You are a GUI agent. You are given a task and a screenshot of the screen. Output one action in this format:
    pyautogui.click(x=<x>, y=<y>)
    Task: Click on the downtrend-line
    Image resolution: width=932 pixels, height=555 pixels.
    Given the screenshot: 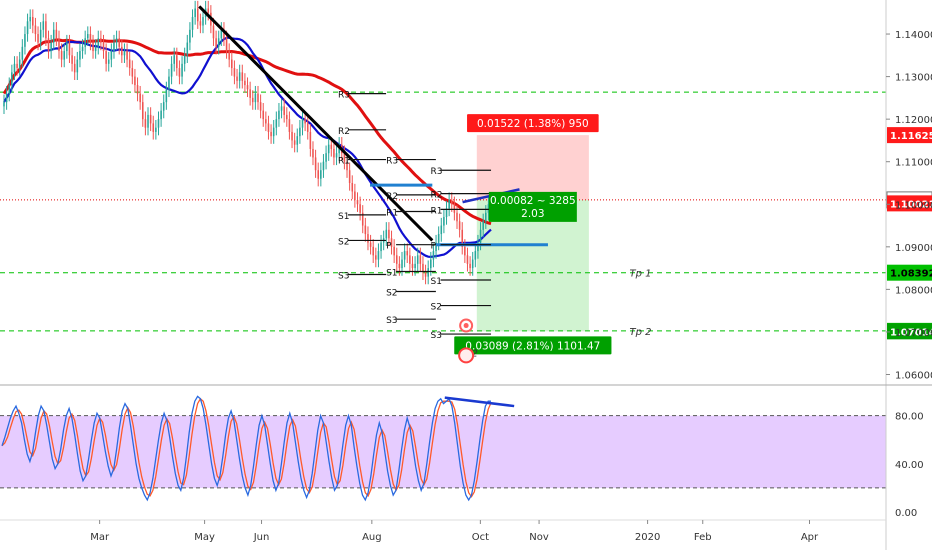 What is the action you would take?
    pyautogui.click(x=316, y=123)
    